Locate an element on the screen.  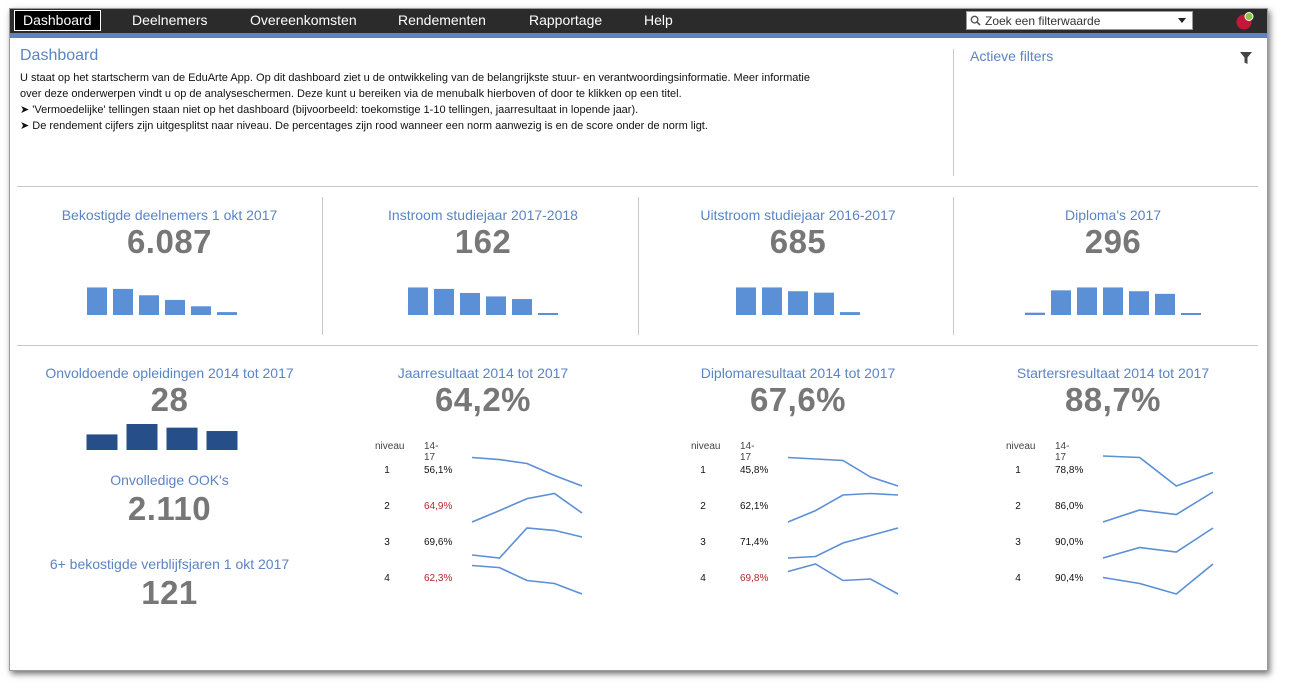
level-percentage: 69,6% is located at coordinates (438, 542).